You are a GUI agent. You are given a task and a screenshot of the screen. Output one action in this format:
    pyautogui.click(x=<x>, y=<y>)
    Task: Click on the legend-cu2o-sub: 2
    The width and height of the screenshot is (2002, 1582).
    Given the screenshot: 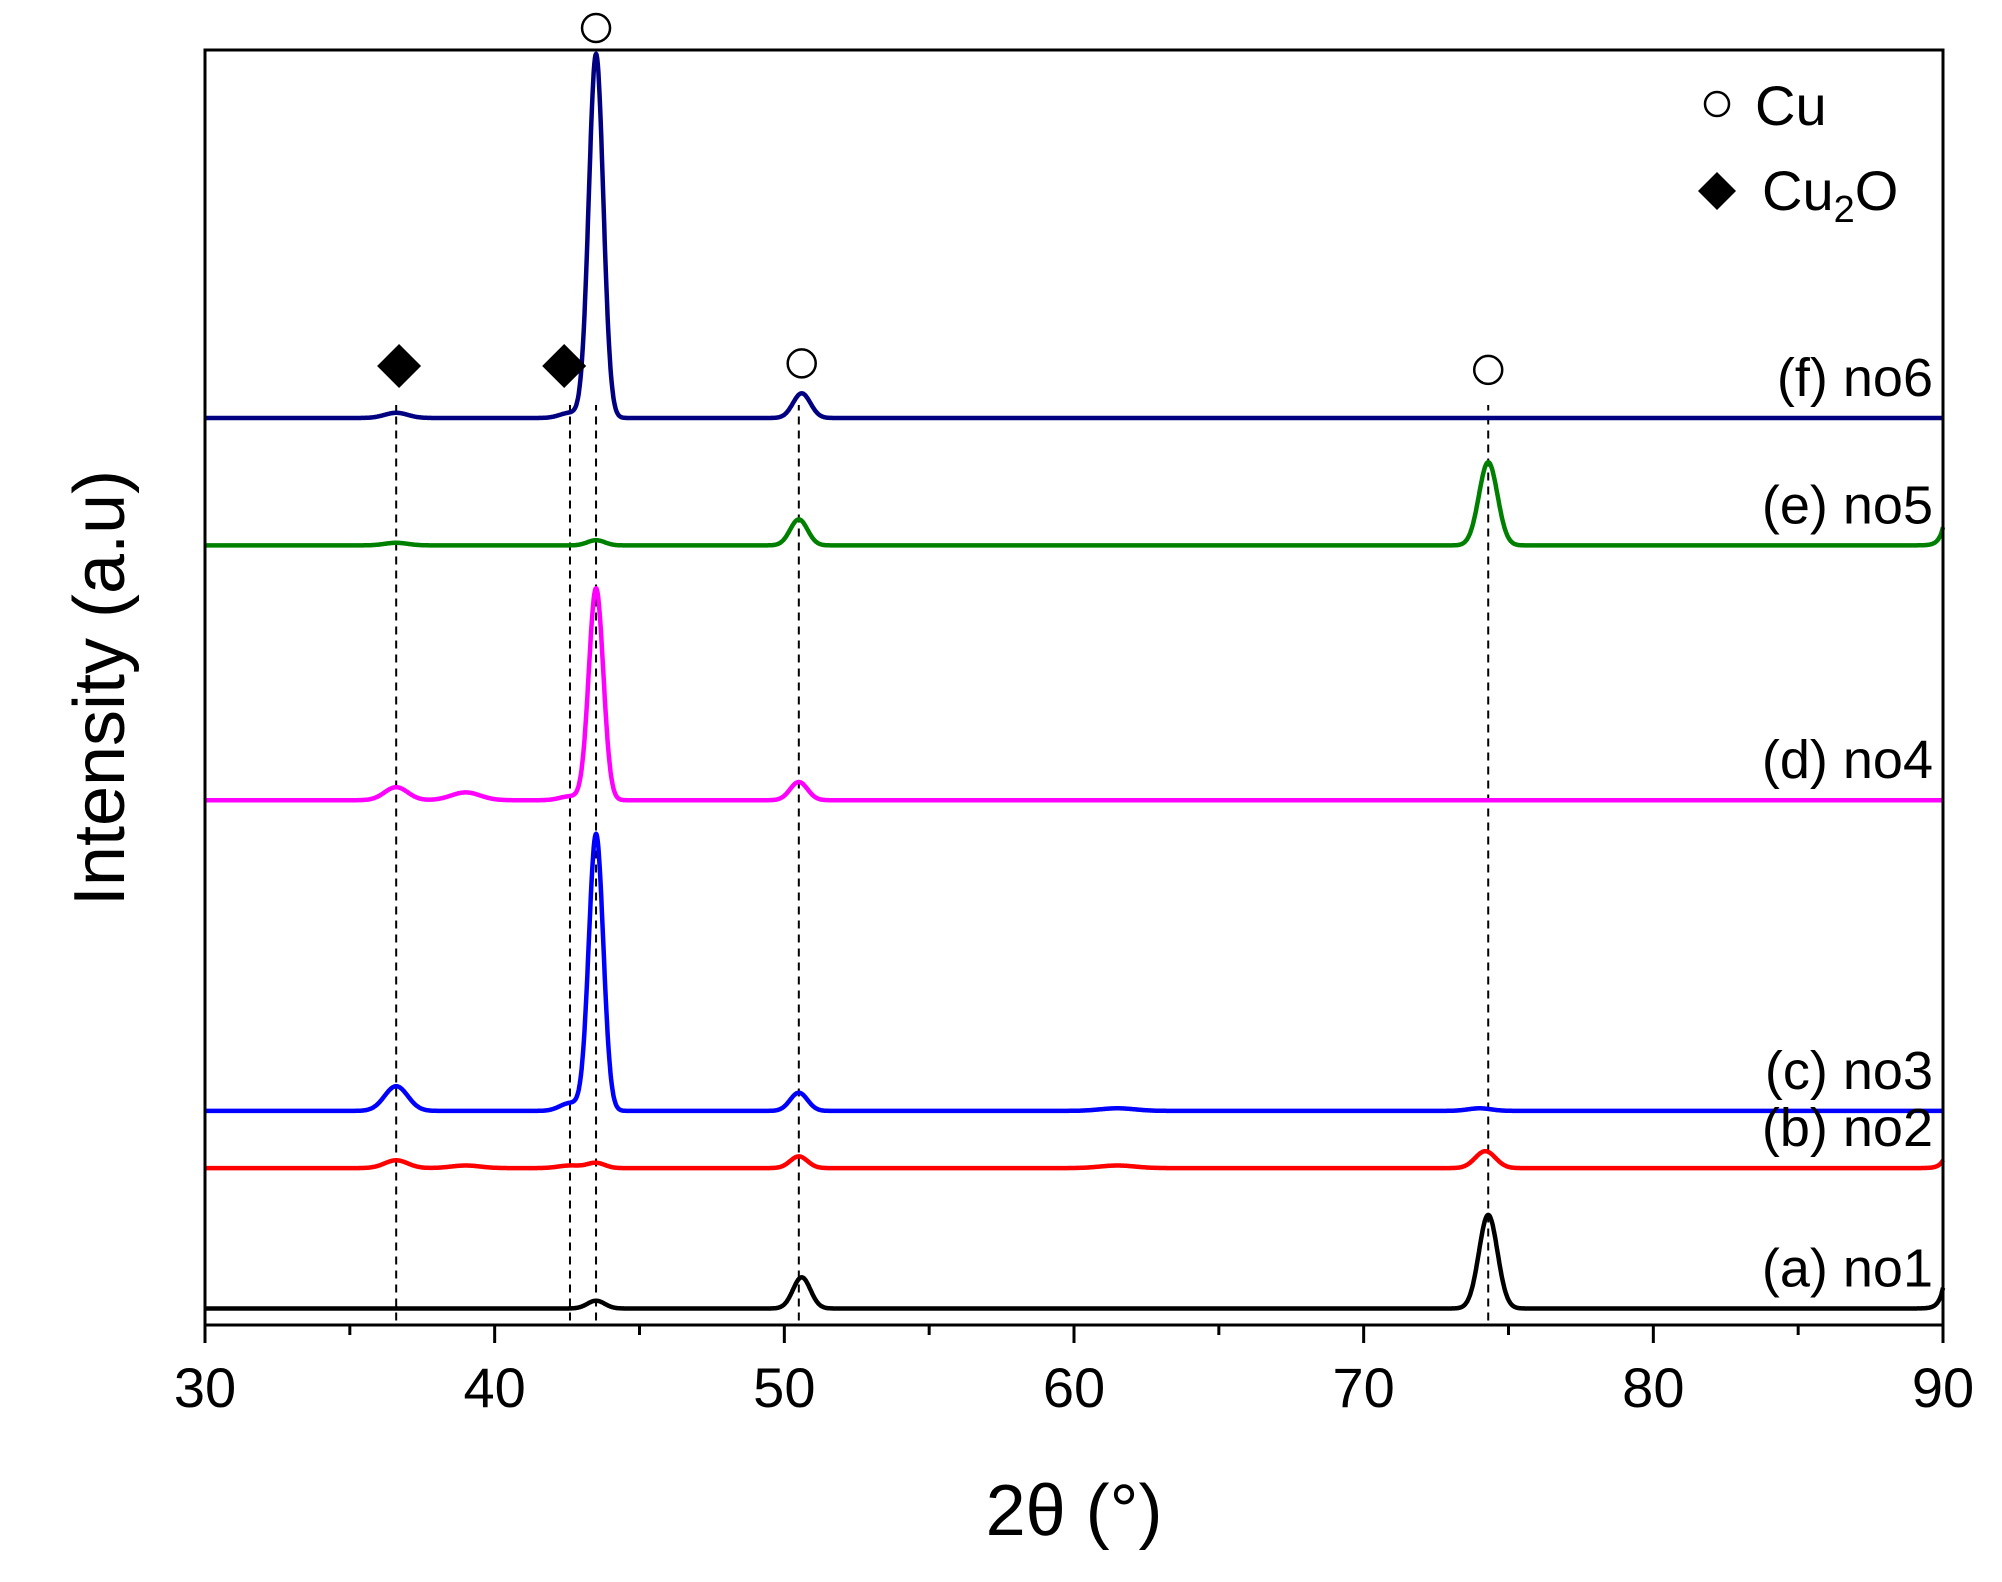 What is the action you would take?
    pyautogui.click(x=1844, y=210)
    